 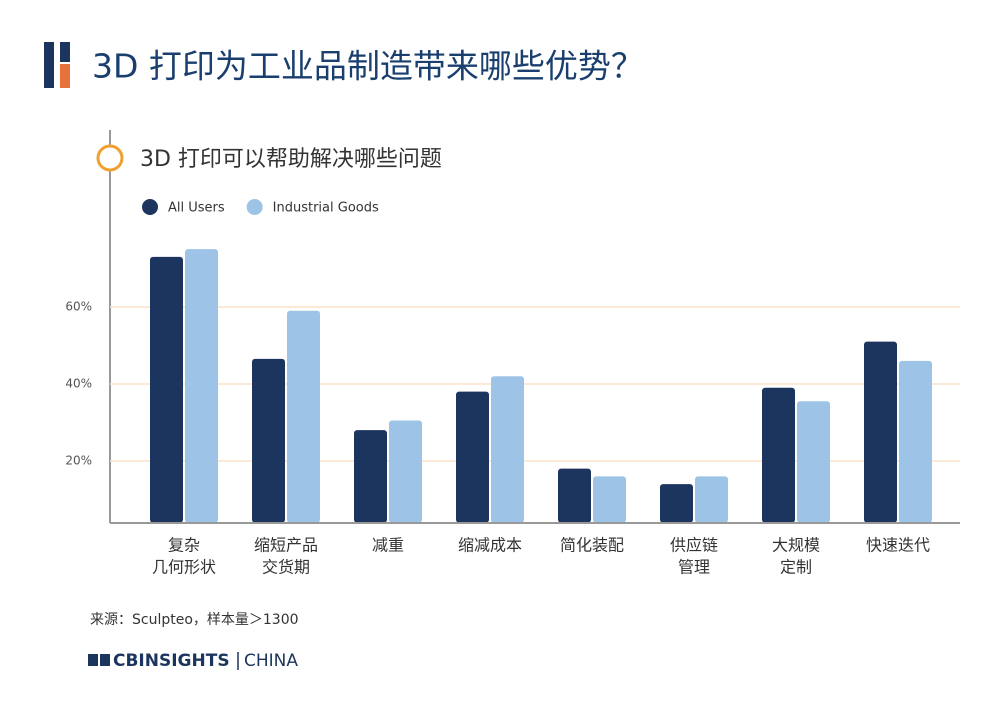 What do you see at coordinates (271, 661) in the screenshot?
I see `region: CHINA` at bounding box center [271, 661].